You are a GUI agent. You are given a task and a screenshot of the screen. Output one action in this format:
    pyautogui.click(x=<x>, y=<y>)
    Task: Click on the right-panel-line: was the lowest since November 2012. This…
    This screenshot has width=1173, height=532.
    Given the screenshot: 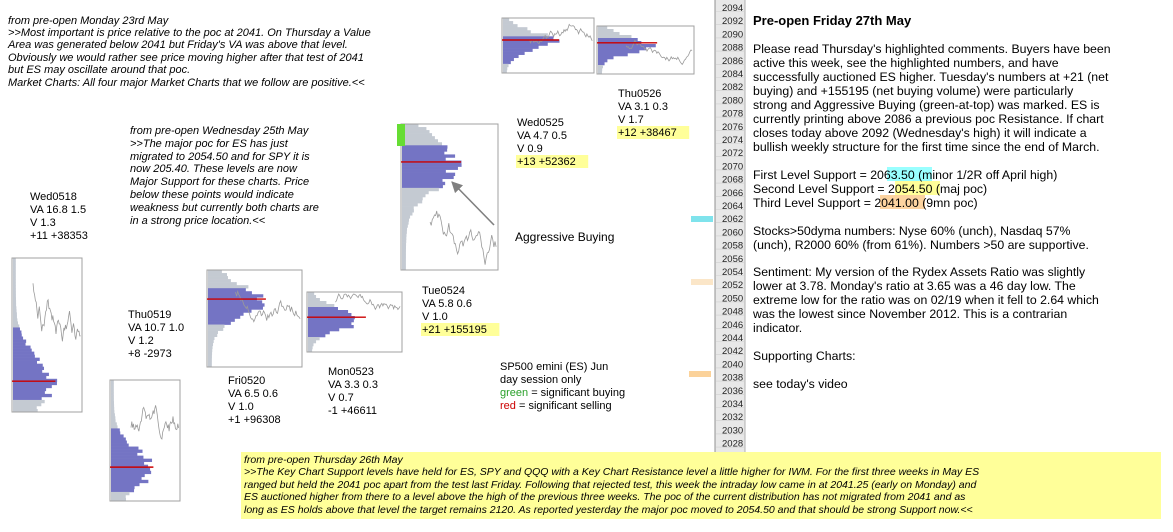 What is the action you would take?
    pyautogui.click(x=909, y=314)
    